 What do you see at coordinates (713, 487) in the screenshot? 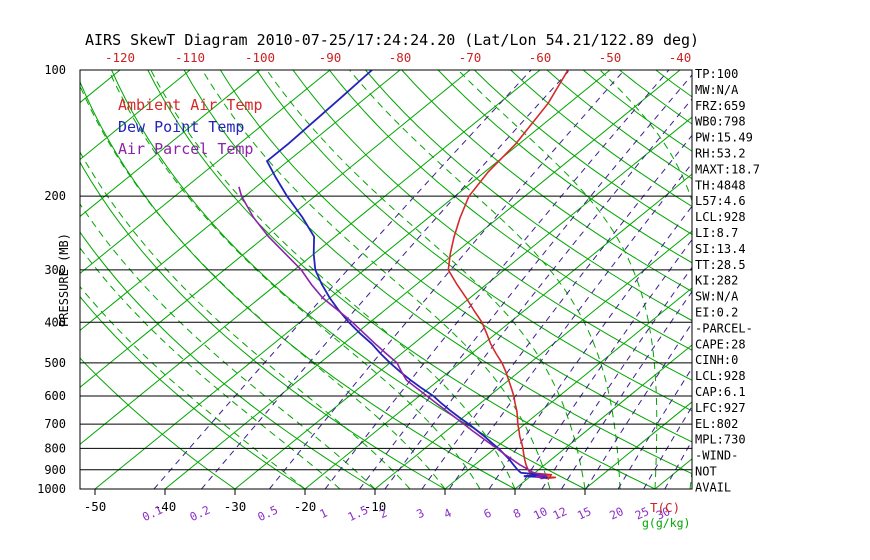
I see `stats-line: AVAIL` at bounding box center [713, 487].